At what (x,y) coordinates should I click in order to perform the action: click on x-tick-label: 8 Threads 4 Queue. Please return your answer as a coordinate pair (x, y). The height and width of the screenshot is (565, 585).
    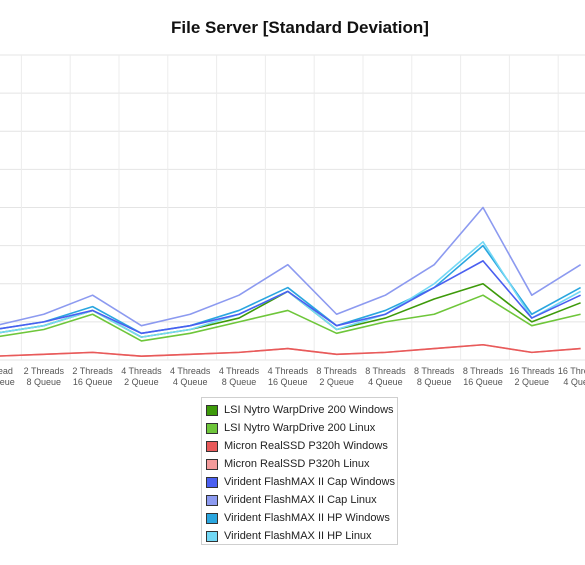
    Looking at the image, I should click on (385, 376).